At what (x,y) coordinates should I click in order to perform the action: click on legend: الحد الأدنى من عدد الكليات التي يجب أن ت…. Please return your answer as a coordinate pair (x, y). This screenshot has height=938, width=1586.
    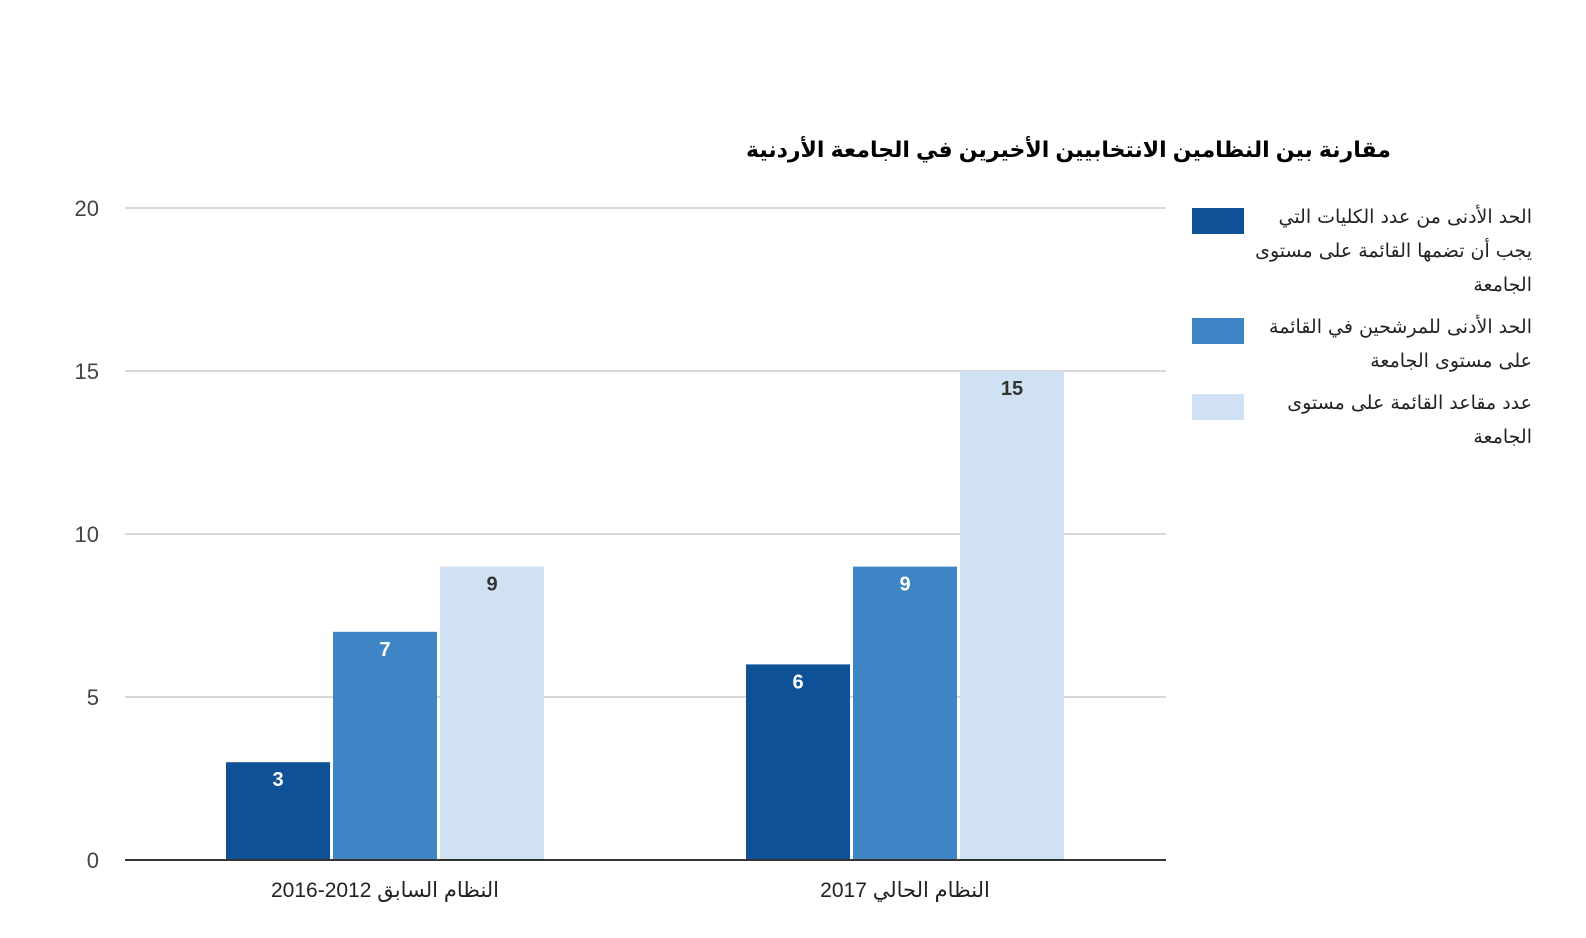
    Looking at the image, I should click on (1362, 331).